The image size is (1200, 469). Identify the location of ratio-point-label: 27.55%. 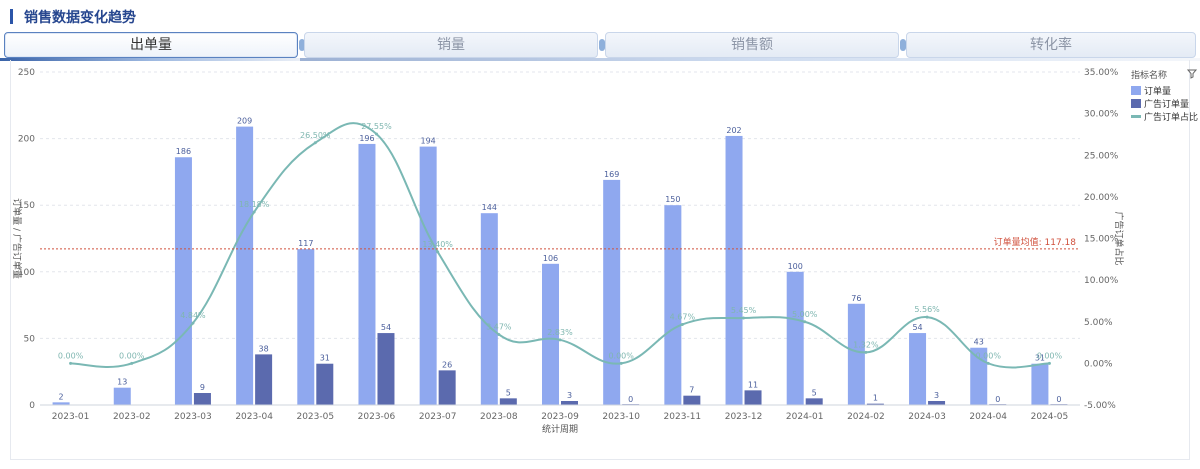
(376, 126).